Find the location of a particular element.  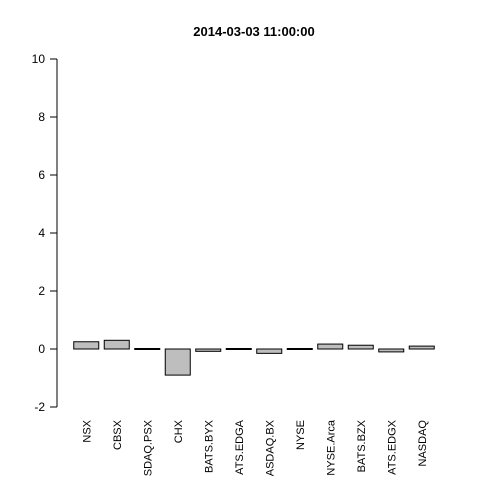

bar-nsx is located at coordinates (86, 345).